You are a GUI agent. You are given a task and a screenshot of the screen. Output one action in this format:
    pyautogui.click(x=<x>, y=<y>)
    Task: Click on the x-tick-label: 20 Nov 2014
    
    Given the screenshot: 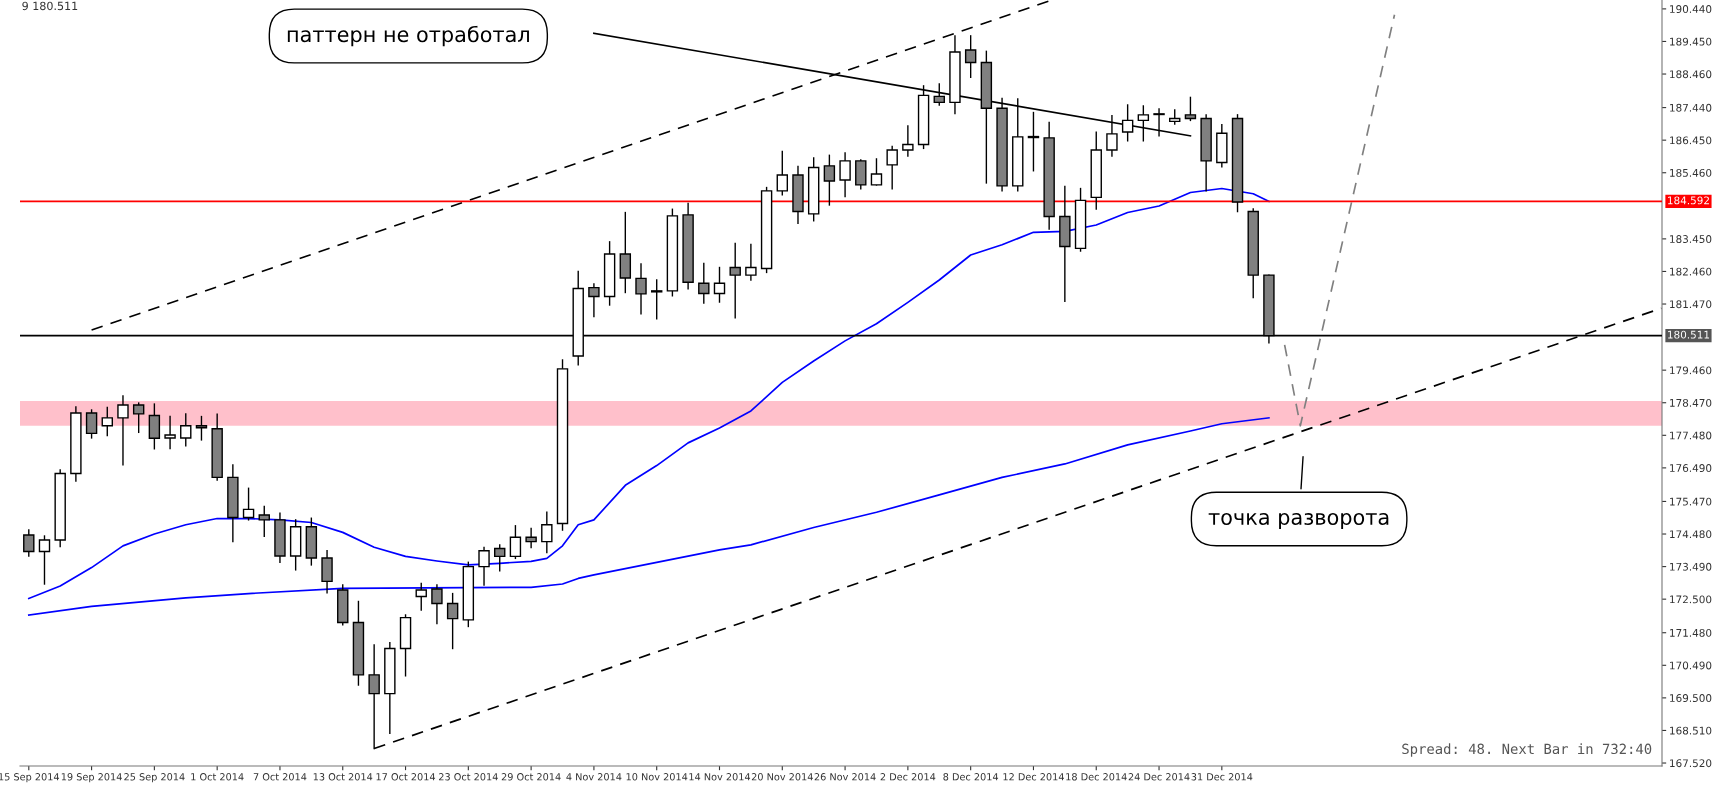 What is the action you would take?
    pyautogui.click(x=782, y=777)
    